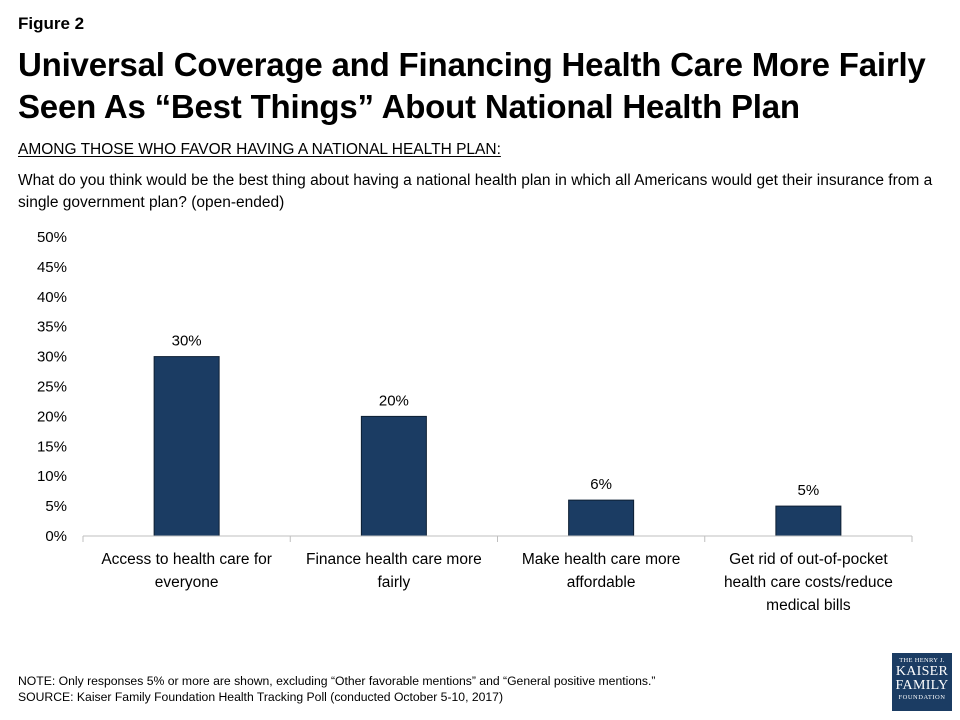  I want to click on data-label: 30%, so click(187, 341).